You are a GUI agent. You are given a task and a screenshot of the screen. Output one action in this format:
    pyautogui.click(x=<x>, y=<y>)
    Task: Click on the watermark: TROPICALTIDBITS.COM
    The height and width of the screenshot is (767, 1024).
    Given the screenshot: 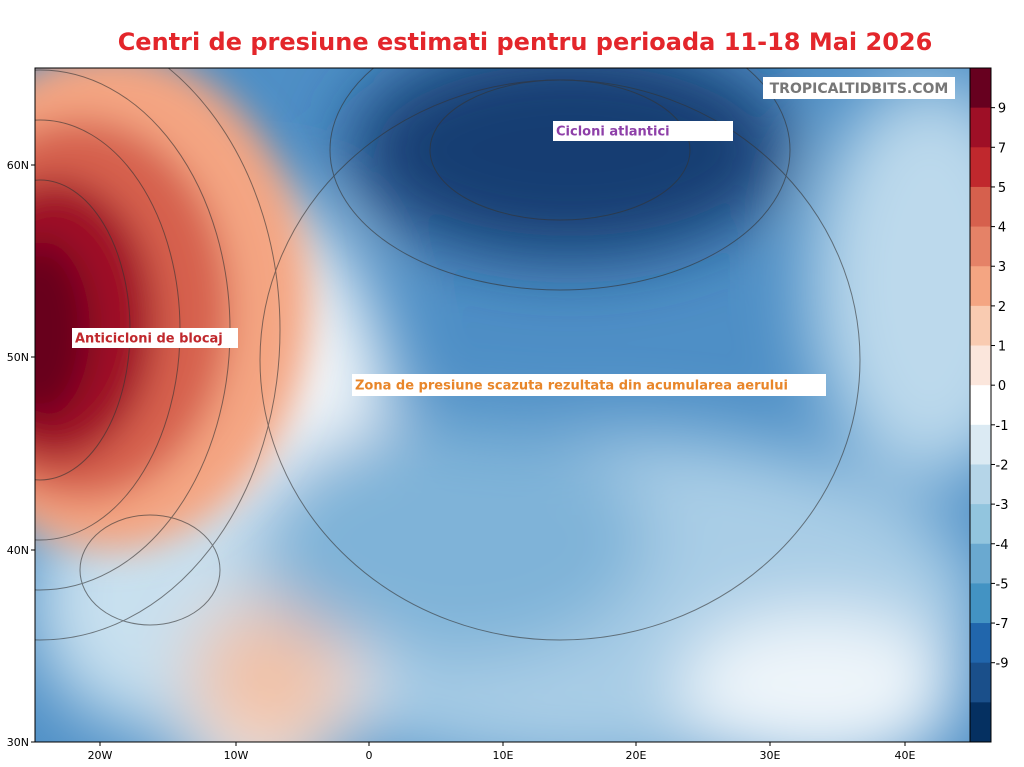 What is the action you would take?
    pyautogui.click(x=859, y=89)
    